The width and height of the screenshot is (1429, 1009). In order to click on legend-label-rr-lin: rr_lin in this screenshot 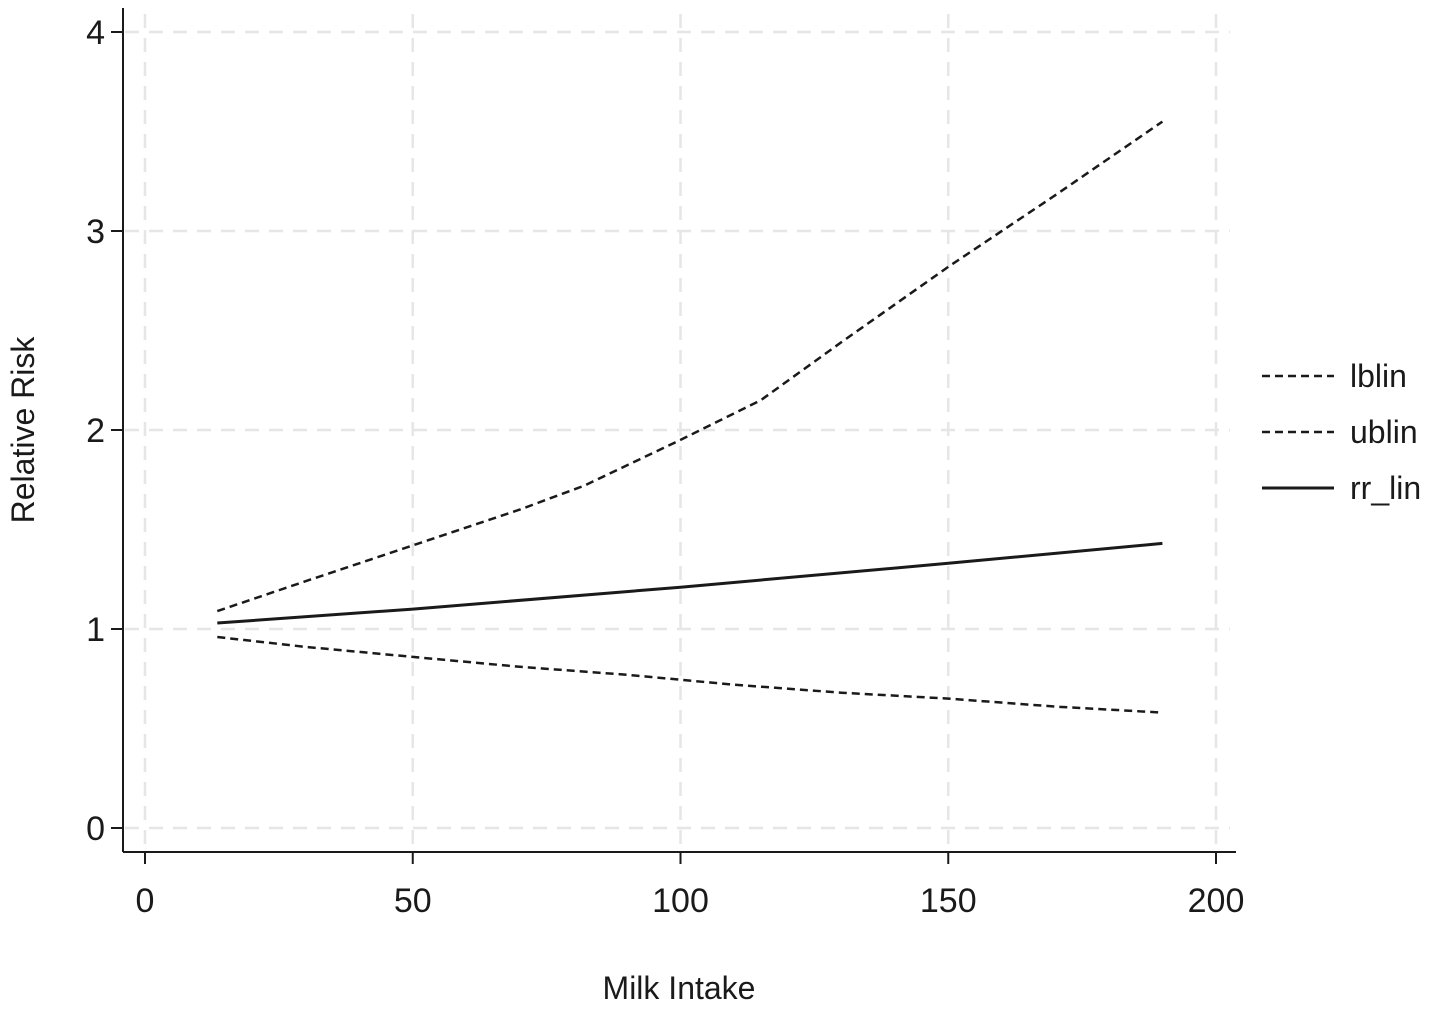, I will do `click(1385, 488)`.